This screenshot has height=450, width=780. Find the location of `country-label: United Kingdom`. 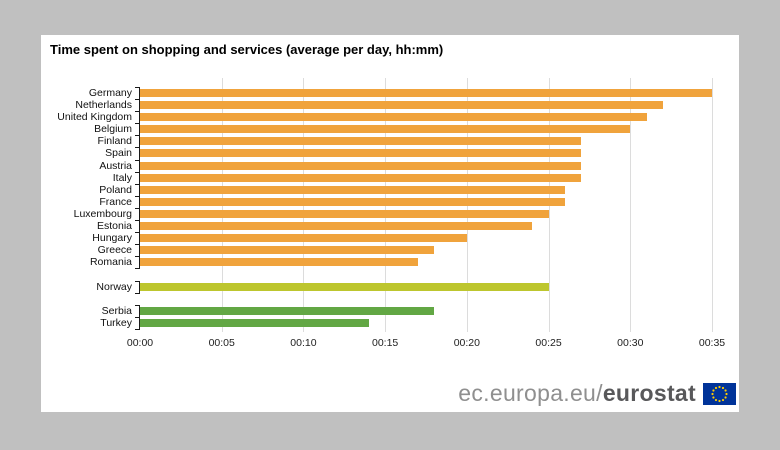

country-label: United Kingdom is located at coordinates (94, 117).